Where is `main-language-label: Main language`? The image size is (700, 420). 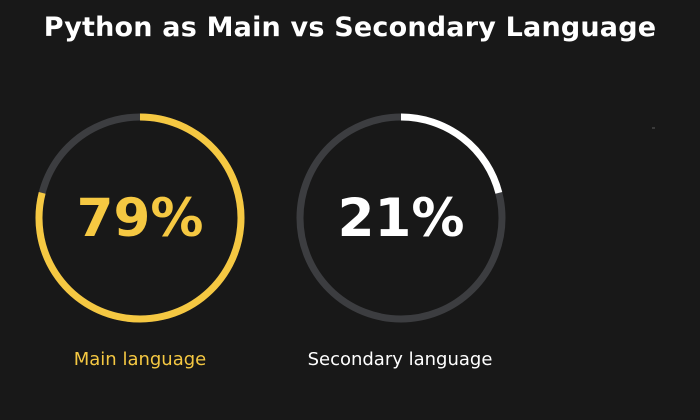
main-language-label: Main language is located at coordinates (140, 359).